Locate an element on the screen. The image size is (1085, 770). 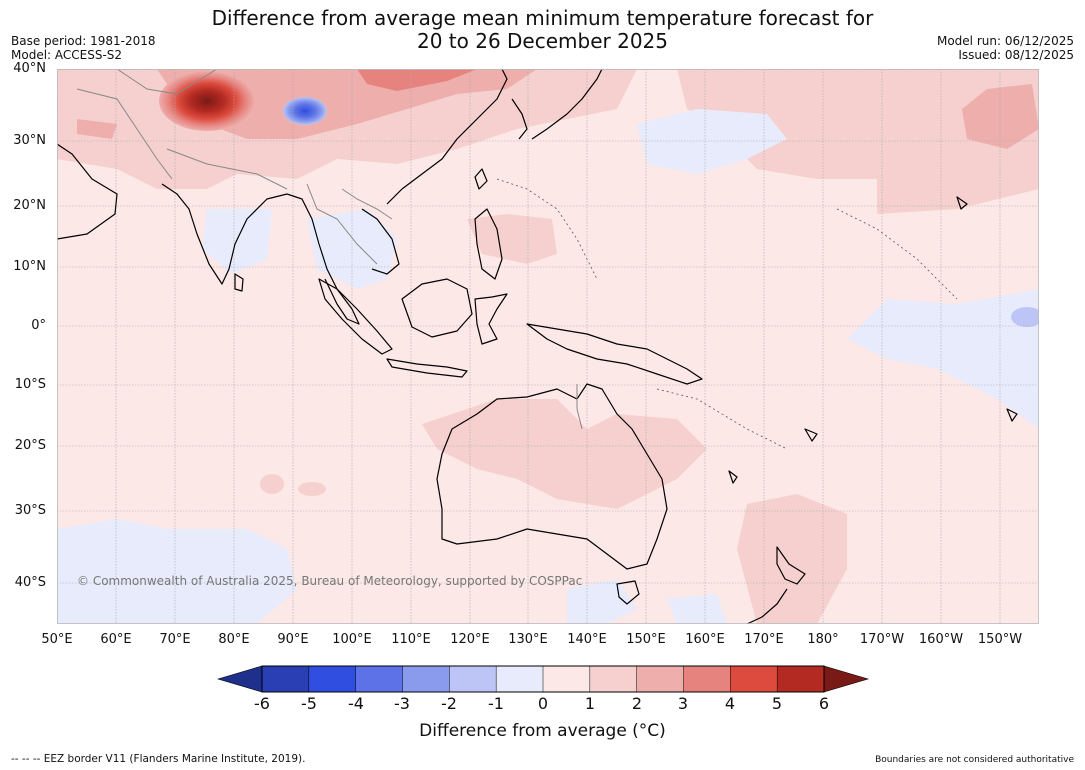
lat-label: 20°S is located at coordinates (30, 445).